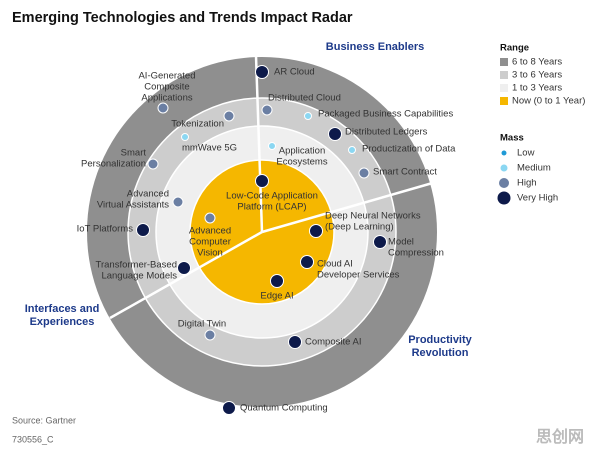  I want to click on node-label: (Deep Learning), so click(359, 227).